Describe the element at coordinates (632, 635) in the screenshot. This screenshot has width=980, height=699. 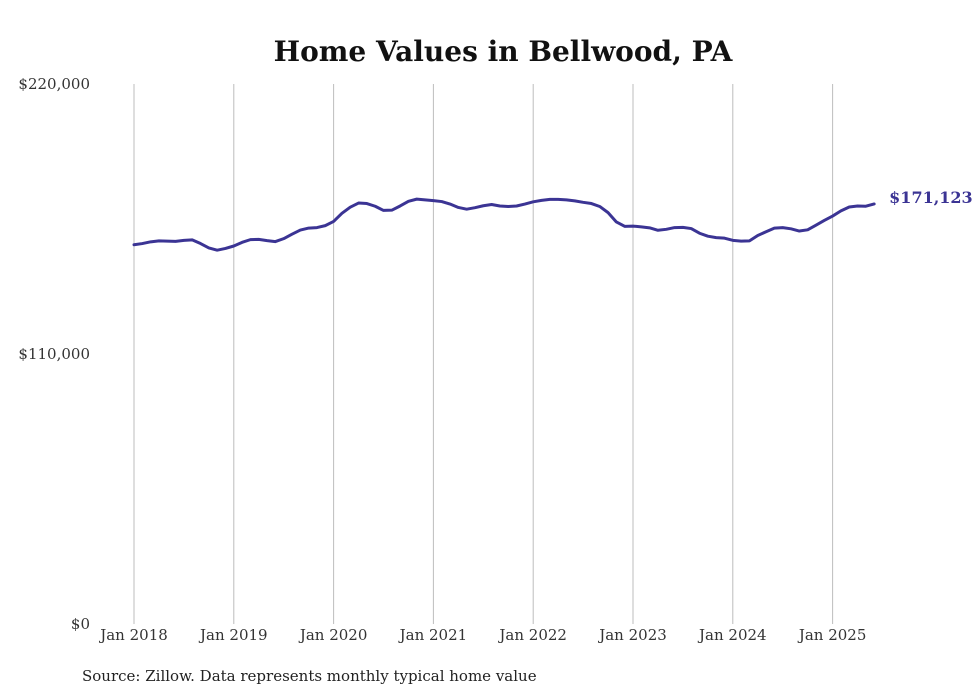
I see `x-tick-label: Jan 2023` at that location.